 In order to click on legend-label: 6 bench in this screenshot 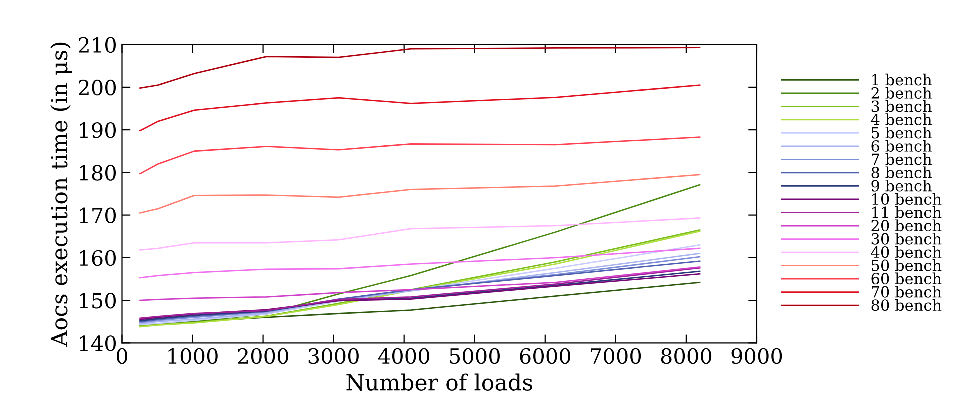, I will do `click(902, 146)`.